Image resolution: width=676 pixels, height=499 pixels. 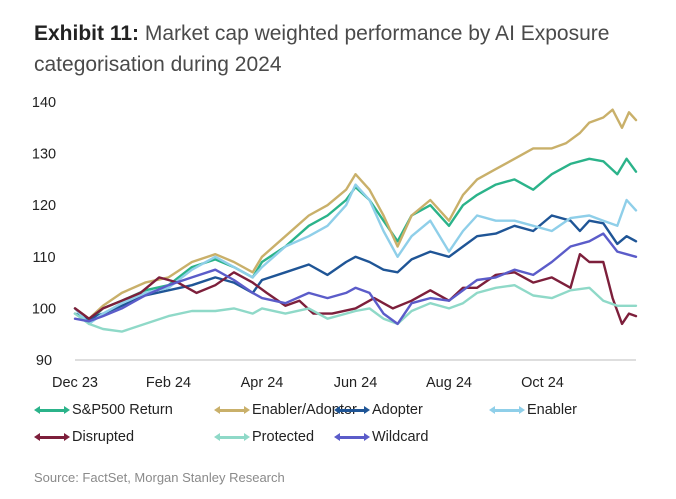 What do you see at coordinates (168, 383) in the screenshot?
I see `x-tick-label: Feb 24` at bounding box center [168, 383].